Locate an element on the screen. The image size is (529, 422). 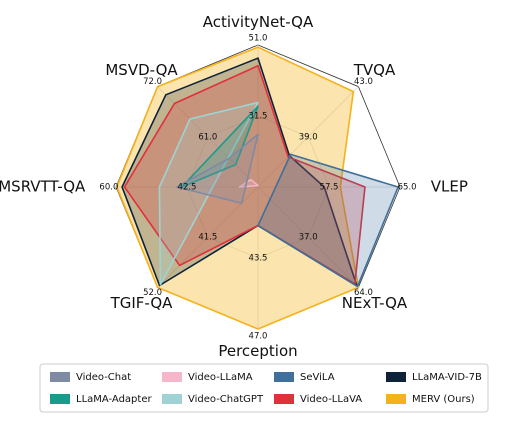
tick-label: 39.0 is located at coordinates (308, 137).